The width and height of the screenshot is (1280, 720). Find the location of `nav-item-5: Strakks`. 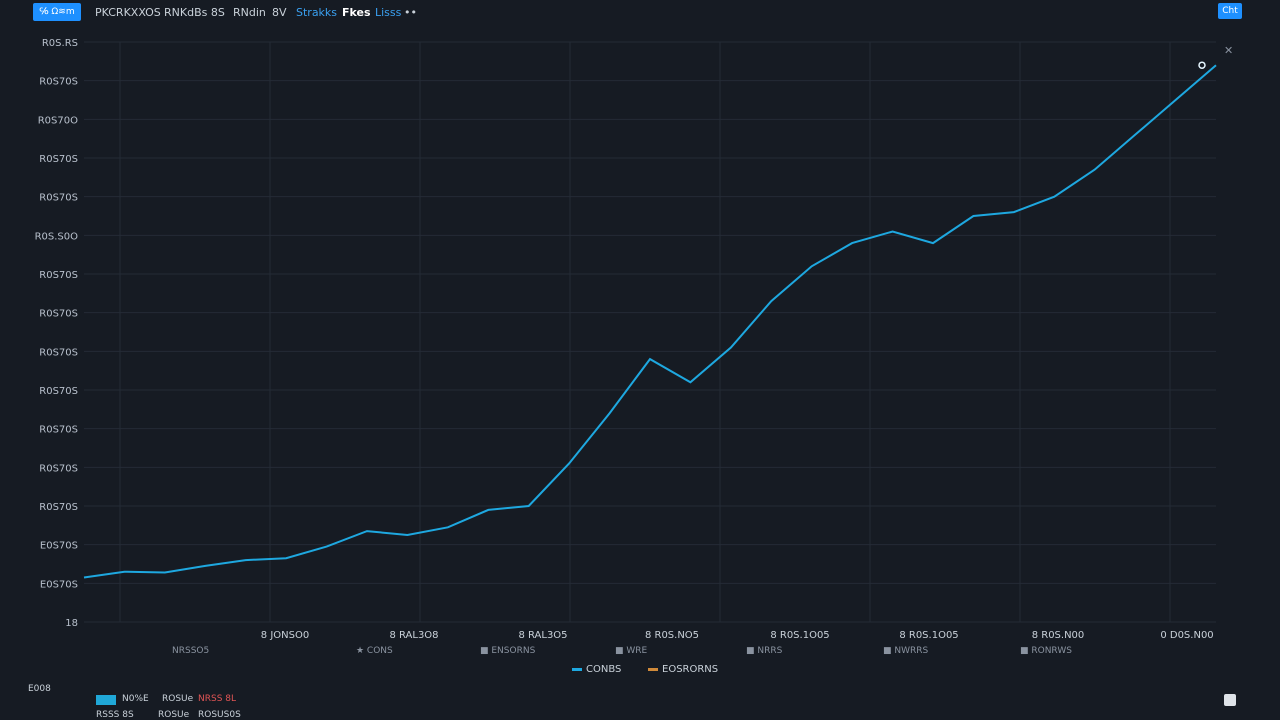

nav-item-5: Strakks is located at coordinates (317, 12).